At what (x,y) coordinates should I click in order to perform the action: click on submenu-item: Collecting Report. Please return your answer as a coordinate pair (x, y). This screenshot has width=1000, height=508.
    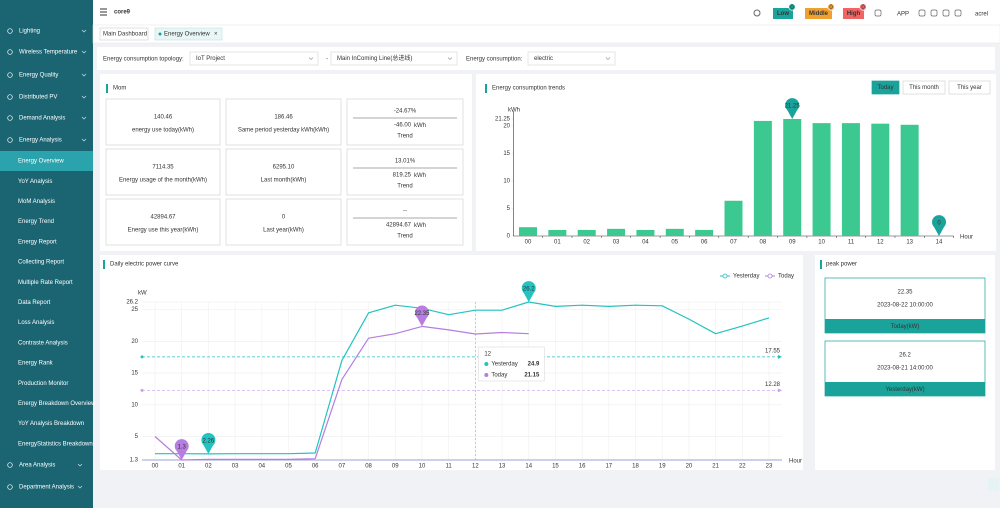
    Looking at the image, I should click on (41, 263).